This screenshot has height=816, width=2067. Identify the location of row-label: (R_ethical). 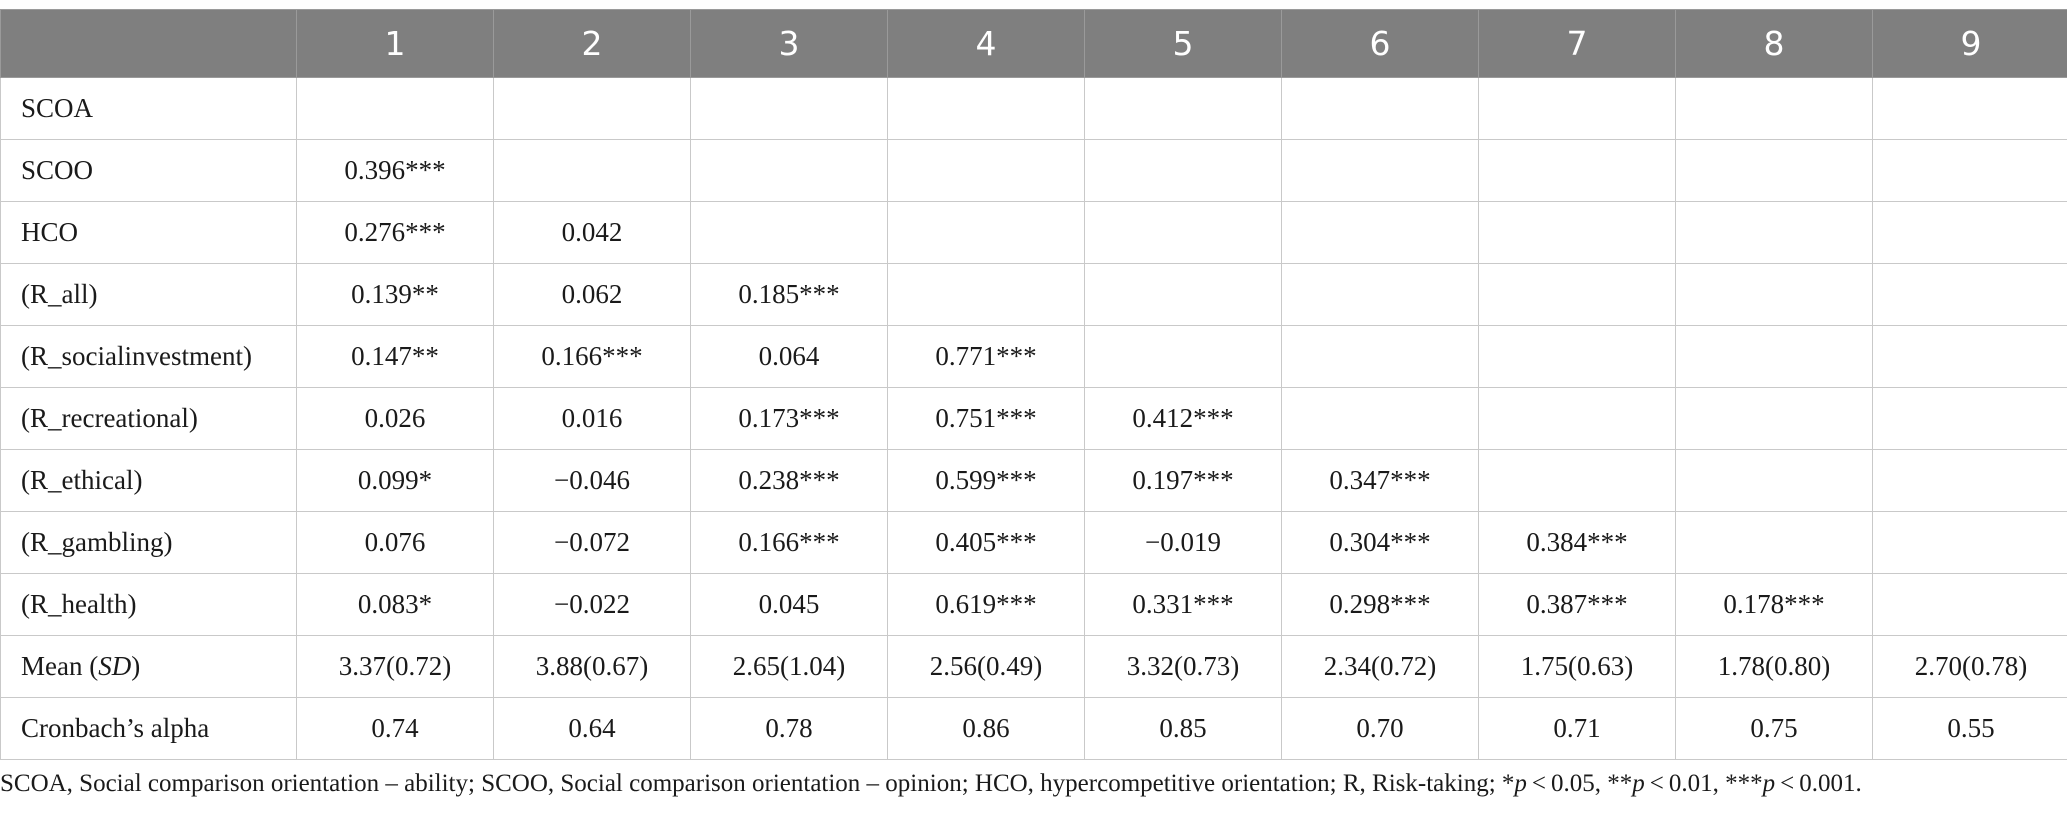
(148, 480).